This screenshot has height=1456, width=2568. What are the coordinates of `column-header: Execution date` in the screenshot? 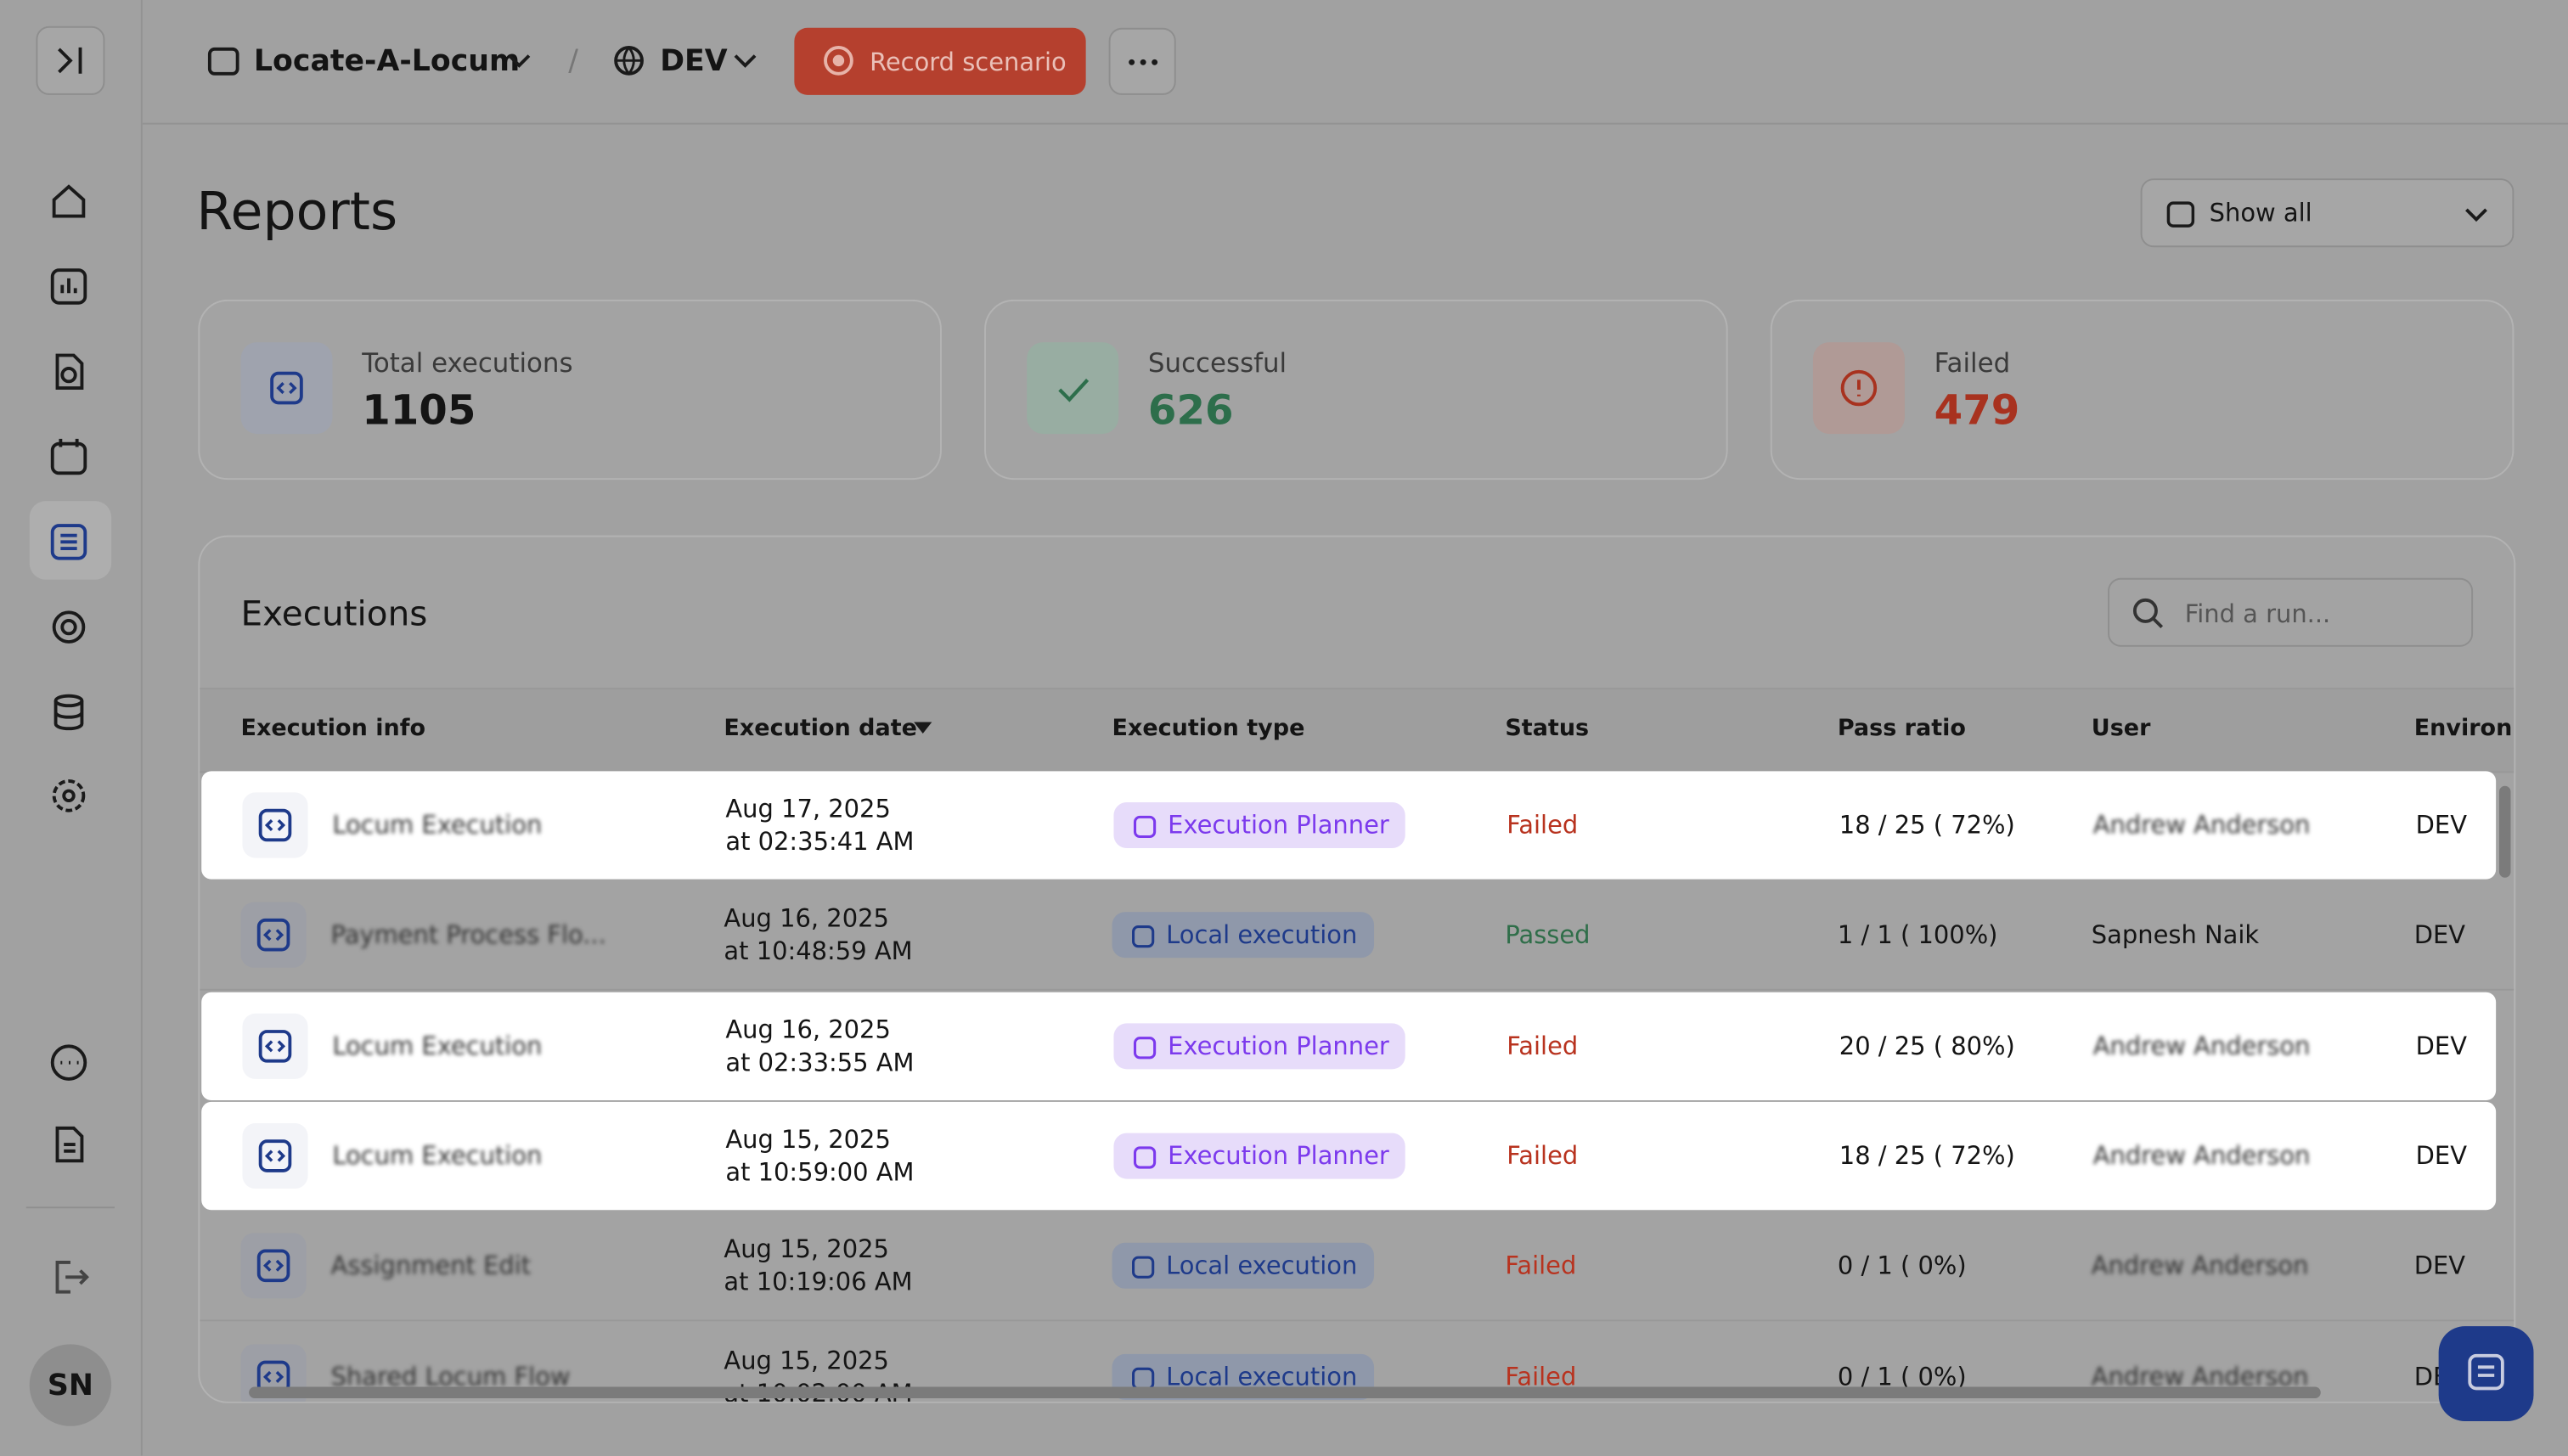 It's located at (820, 728).